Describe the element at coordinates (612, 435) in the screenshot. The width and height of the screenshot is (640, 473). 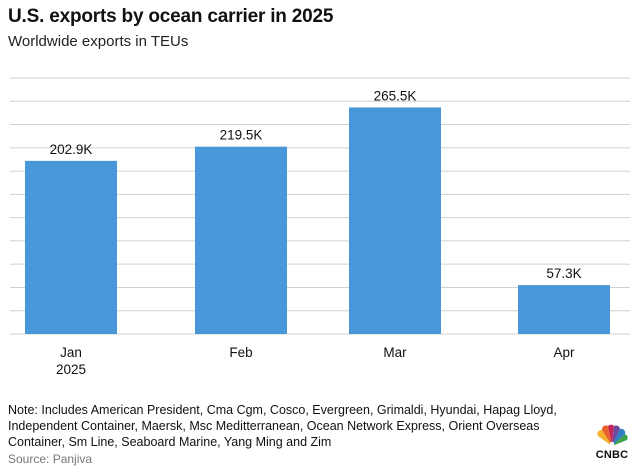
I see `cnbc-peacock-icon` at that location.